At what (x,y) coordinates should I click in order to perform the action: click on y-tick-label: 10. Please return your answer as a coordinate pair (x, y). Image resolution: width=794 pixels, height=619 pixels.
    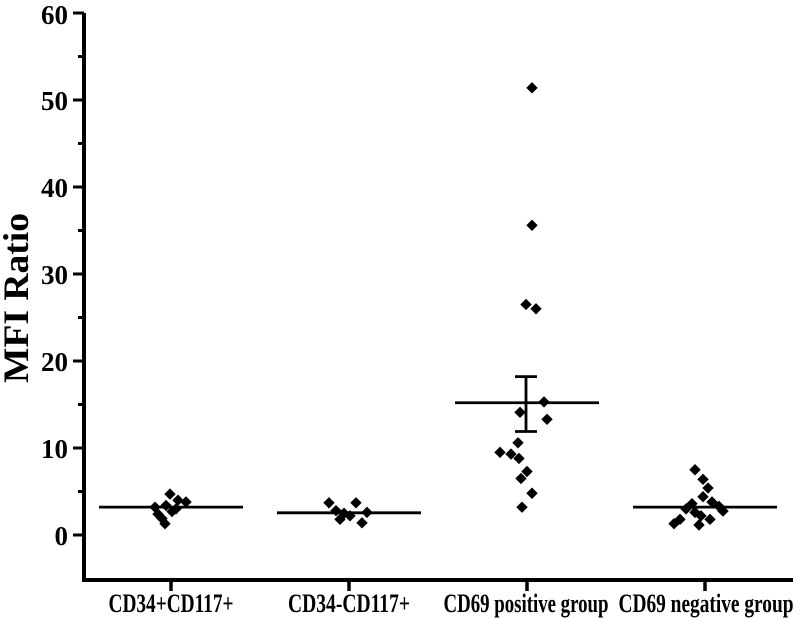
    Looking at the image, I should click on (54, 449).